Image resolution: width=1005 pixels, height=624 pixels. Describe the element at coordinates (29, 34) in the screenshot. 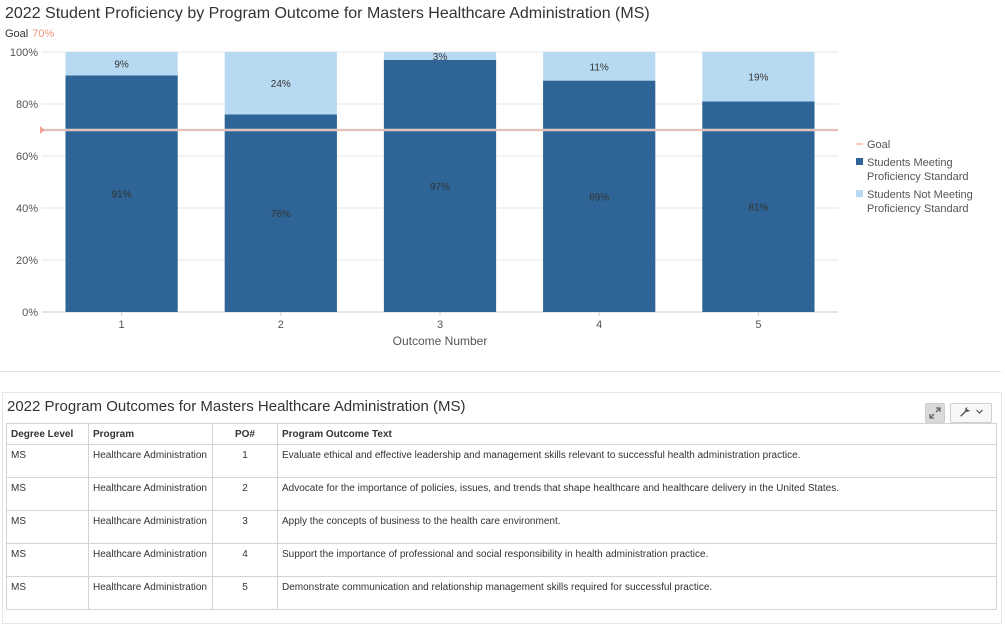

I see `goal-summary: Goal 70%` at that location.